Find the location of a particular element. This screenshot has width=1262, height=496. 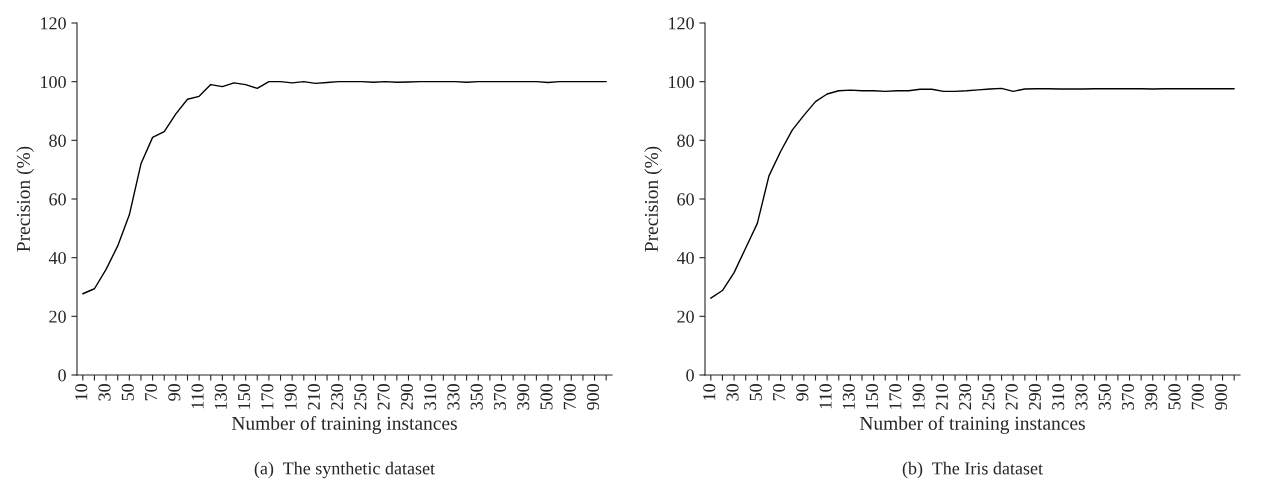

text: (b) The Iris dataset is located at coordinates (972, 470).